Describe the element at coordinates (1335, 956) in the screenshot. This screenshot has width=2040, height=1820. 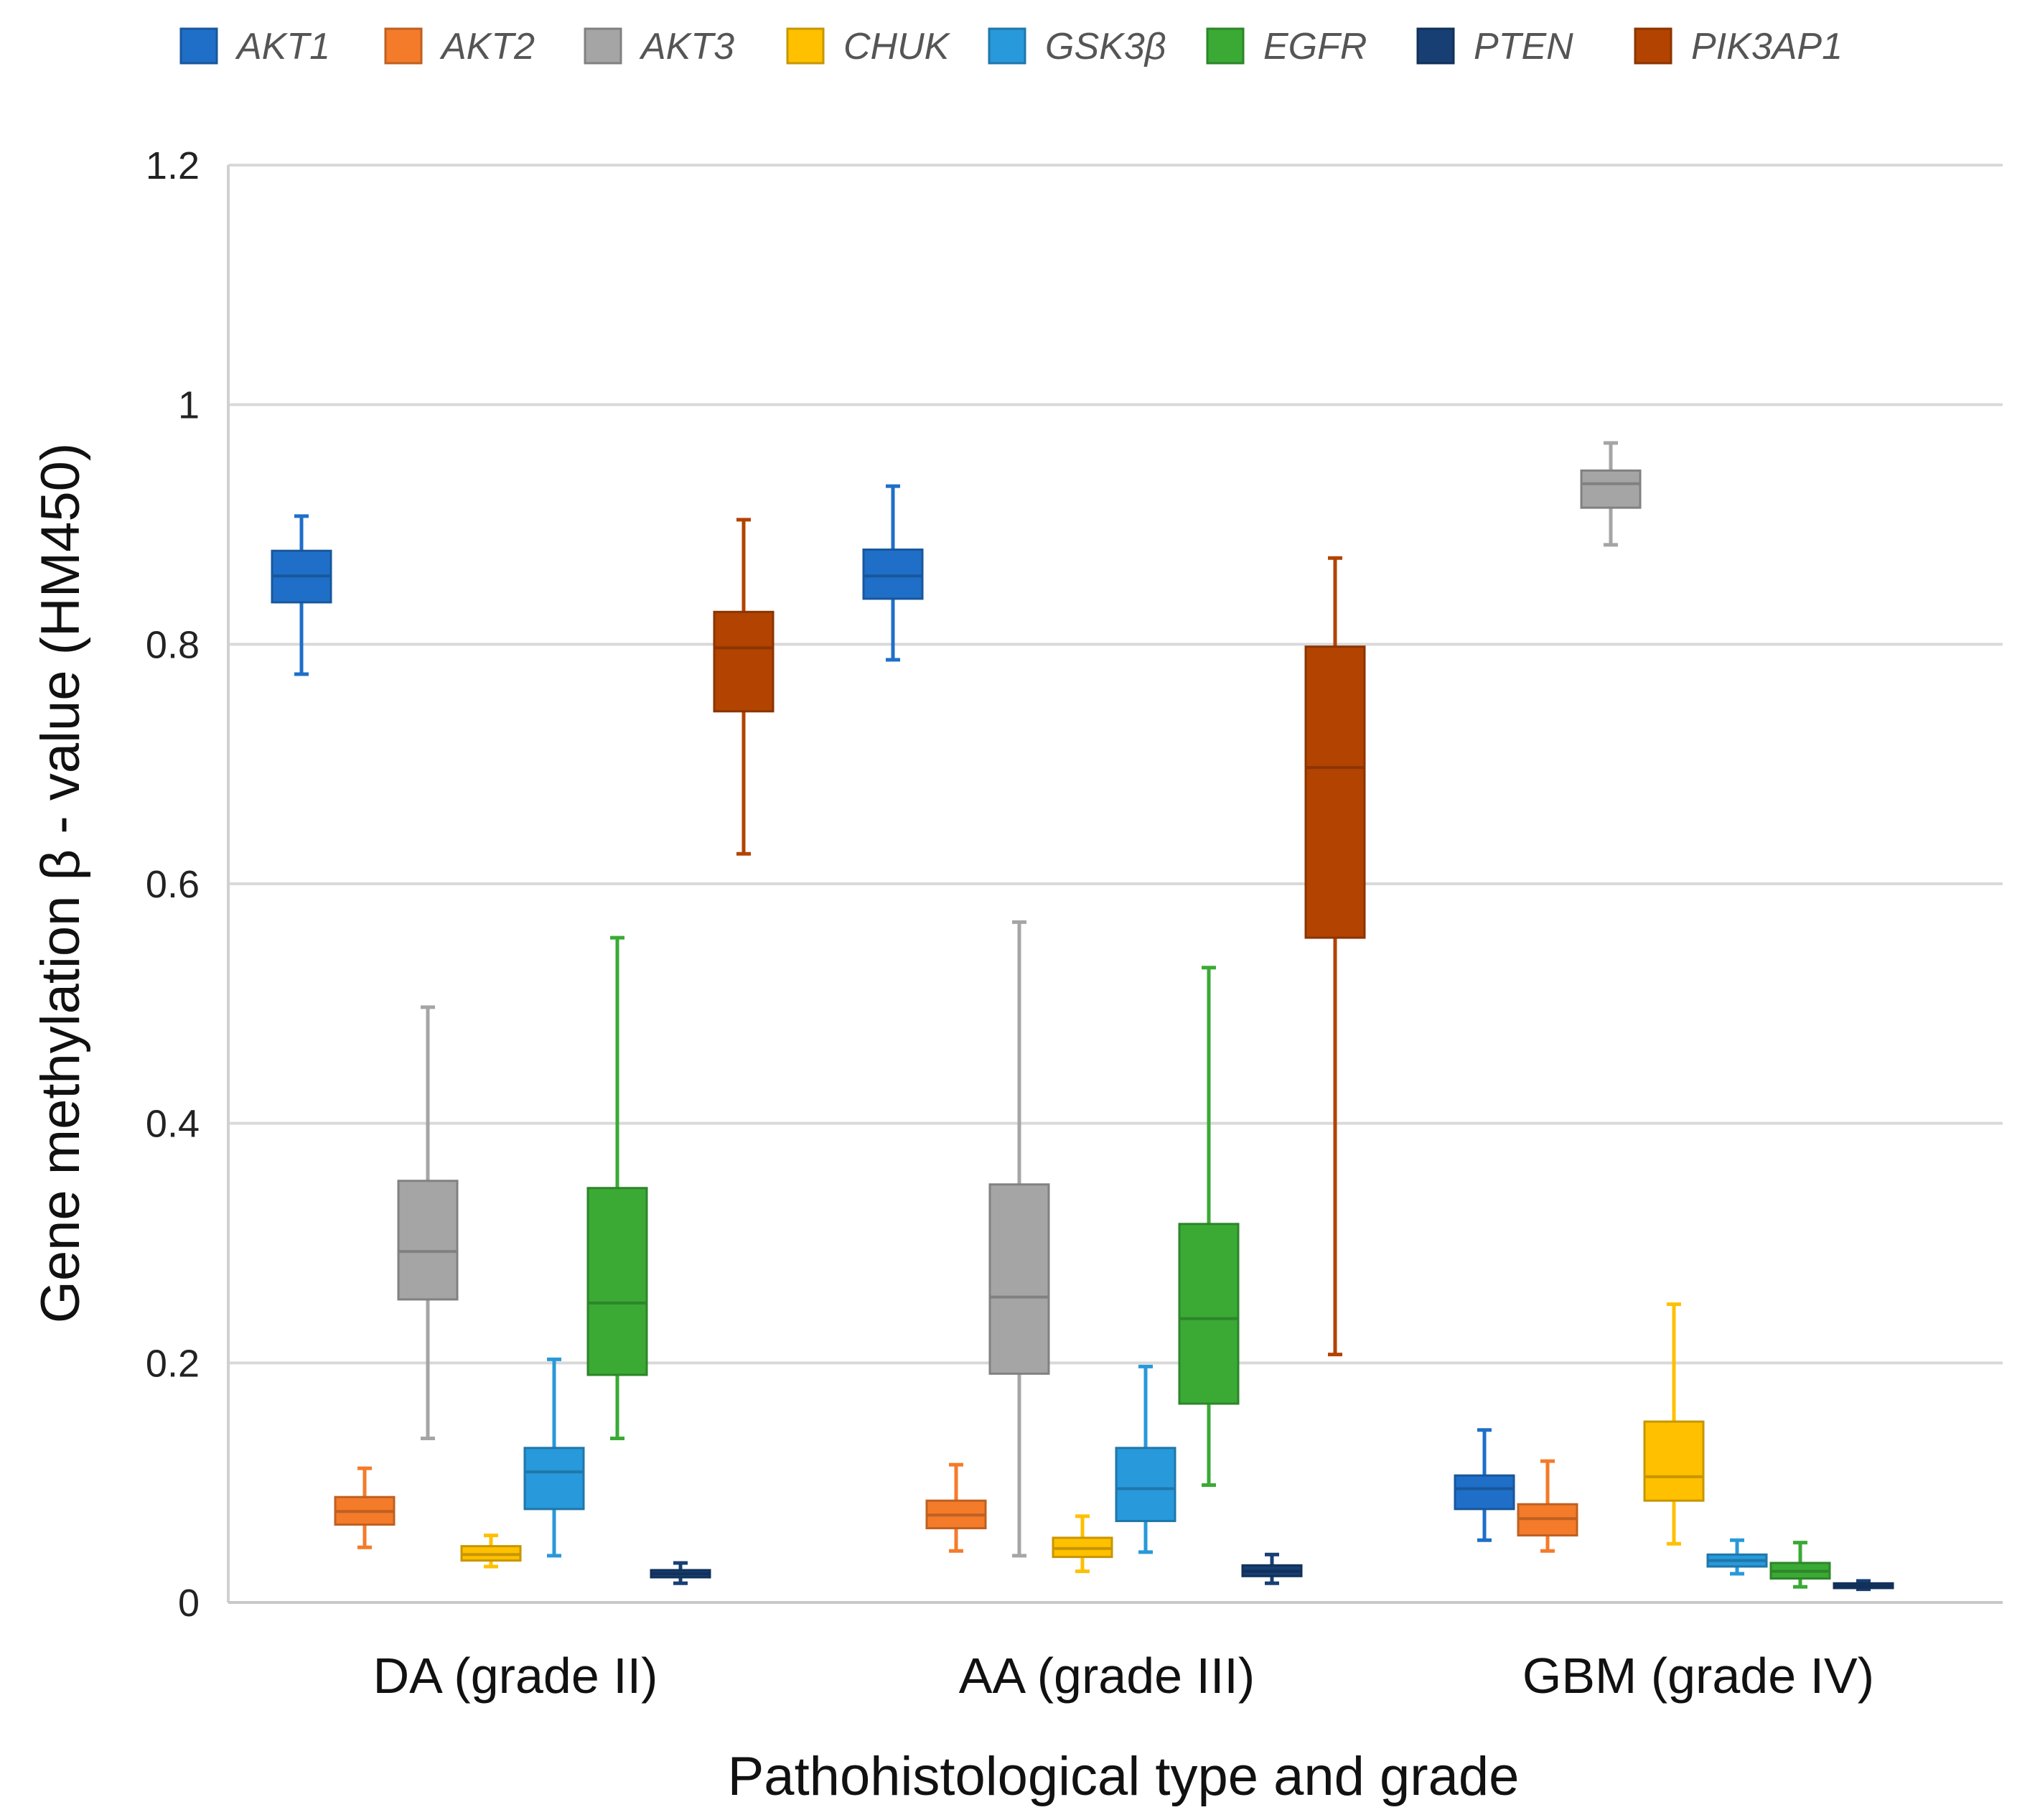
I see `box-pik3ap1-aa-grade-iii` at that location.